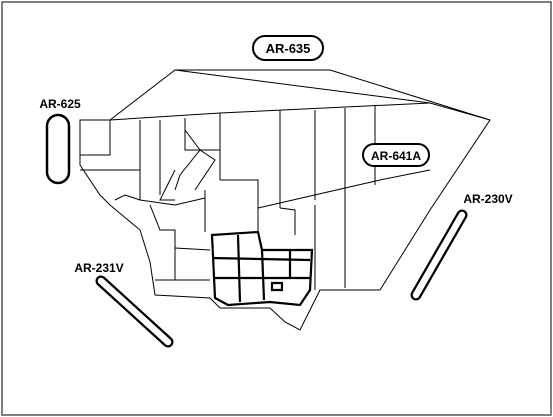  What do you see at coordinates (487, 199) in the screenshot?
I see `route-label-ar-230v: AR-230V` at bounding box center [487, 199].